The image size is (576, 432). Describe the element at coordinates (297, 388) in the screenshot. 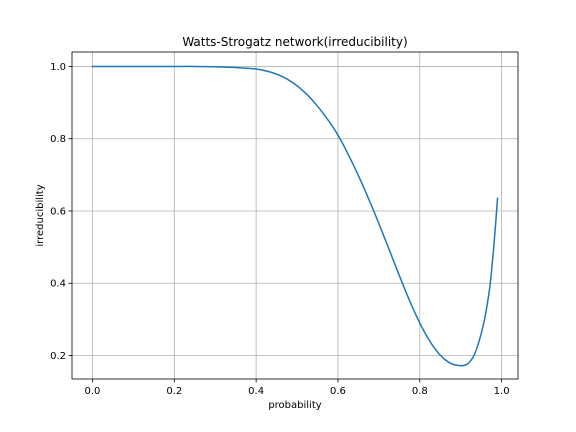

I see `x-axis: 0.0 0.2 0.4 0.6 0.8 1.0` at that location.